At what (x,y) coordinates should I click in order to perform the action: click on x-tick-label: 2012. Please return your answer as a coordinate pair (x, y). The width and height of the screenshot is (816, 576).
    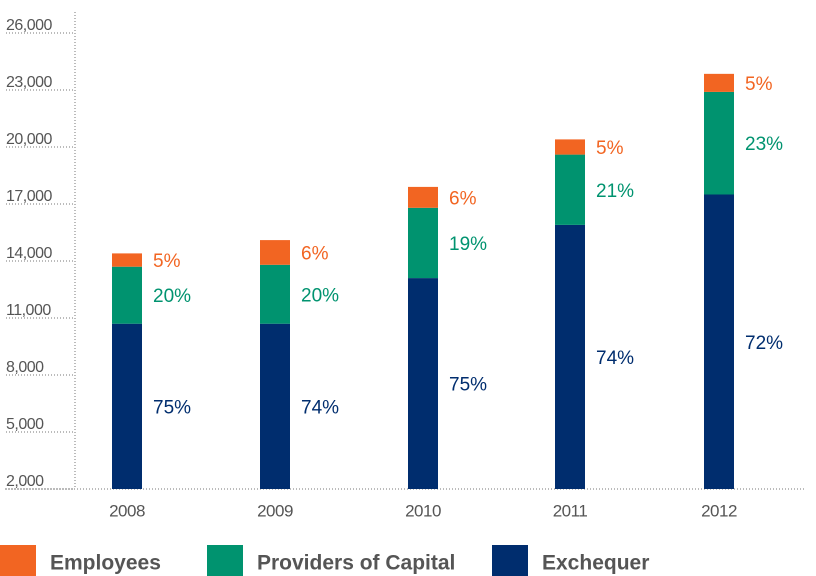
    Looking at the image, I should click on (719, 510).